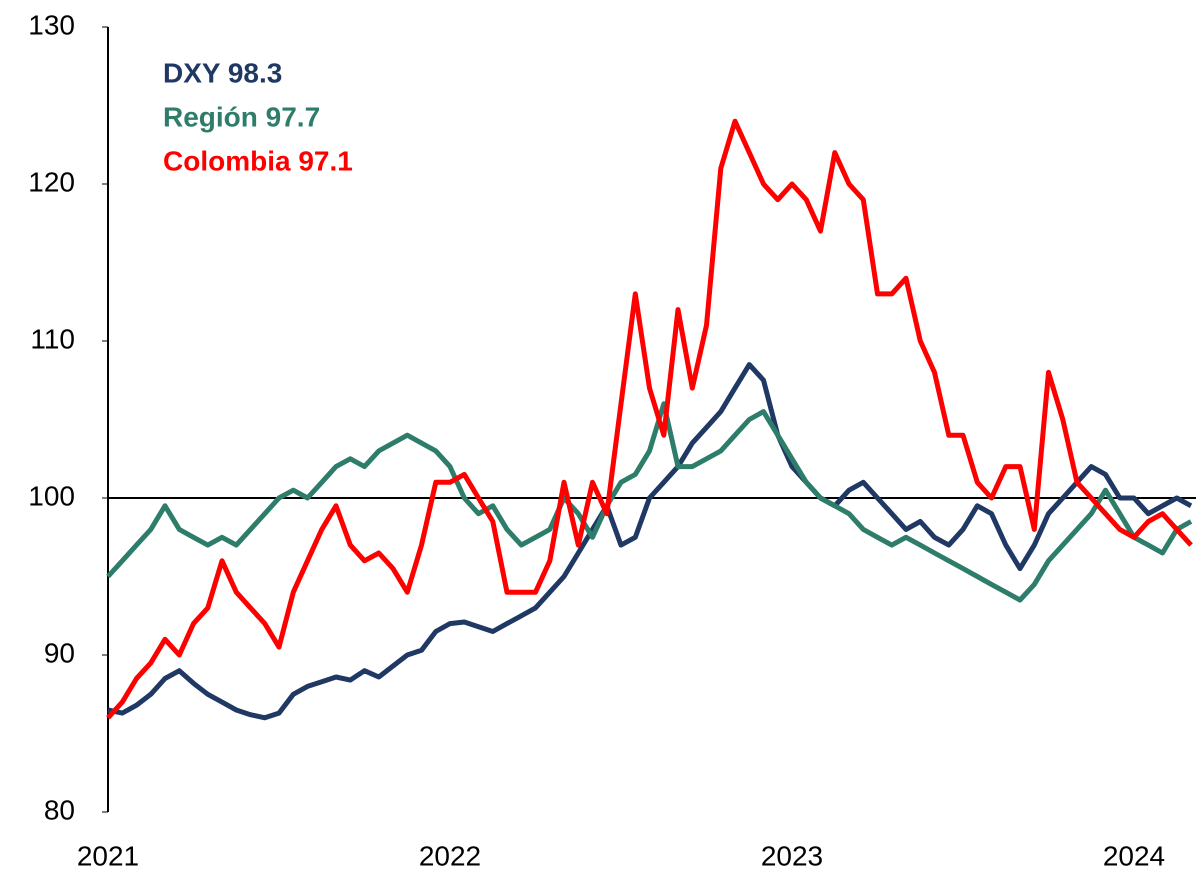 The image size is (1196, 873). I want to click on y-tick-label: 80, so click(59, 809).